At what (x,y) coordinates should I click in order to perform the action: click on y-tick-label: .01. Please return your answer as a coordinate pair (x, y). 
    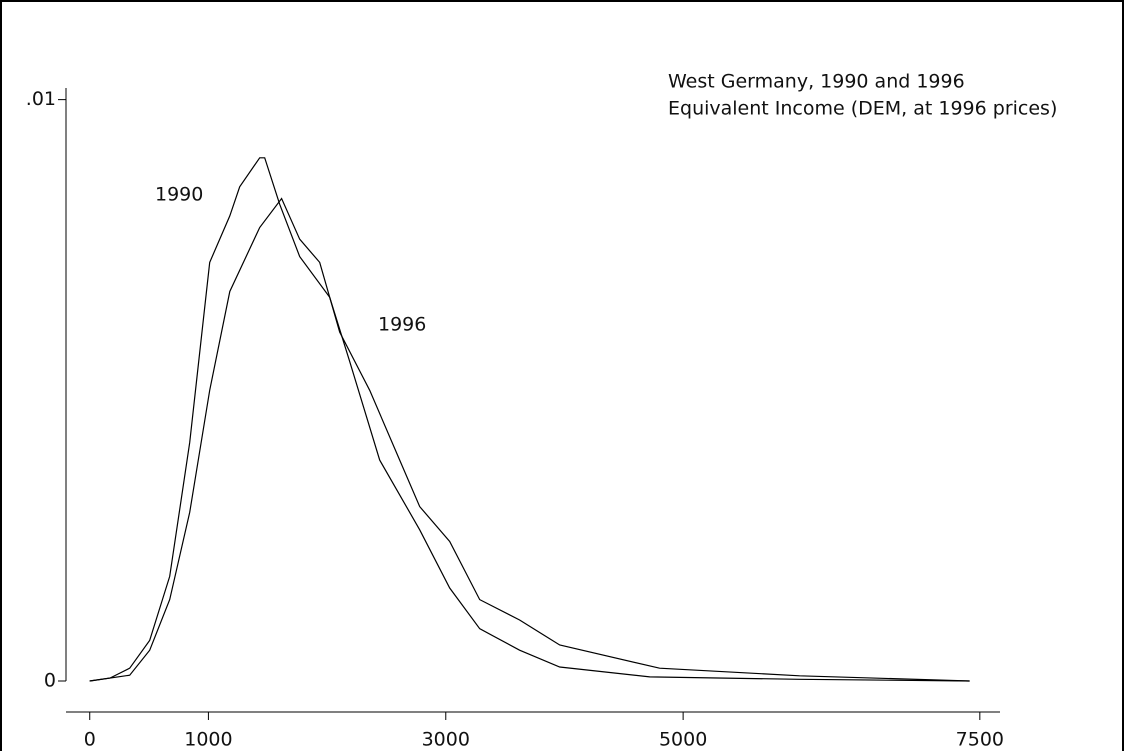
    Looking at the image, I should click on (41, 99).